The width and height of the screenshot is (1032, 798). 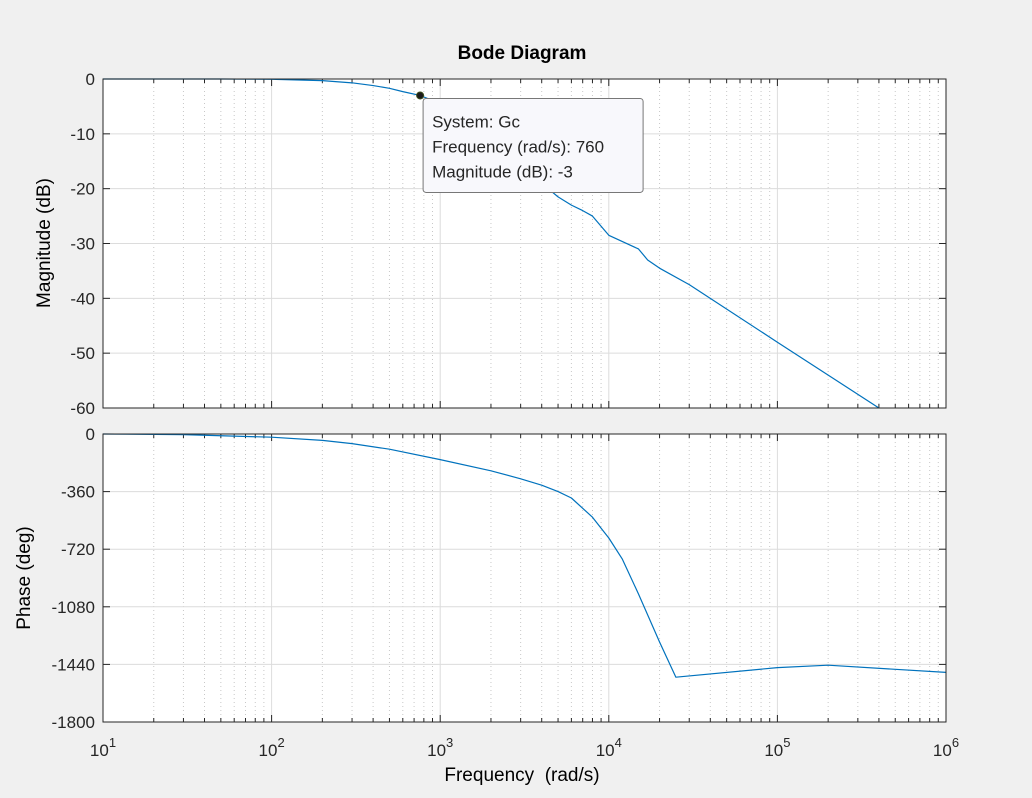 I want to click on data-tip-box, so click(x=533, y=145).